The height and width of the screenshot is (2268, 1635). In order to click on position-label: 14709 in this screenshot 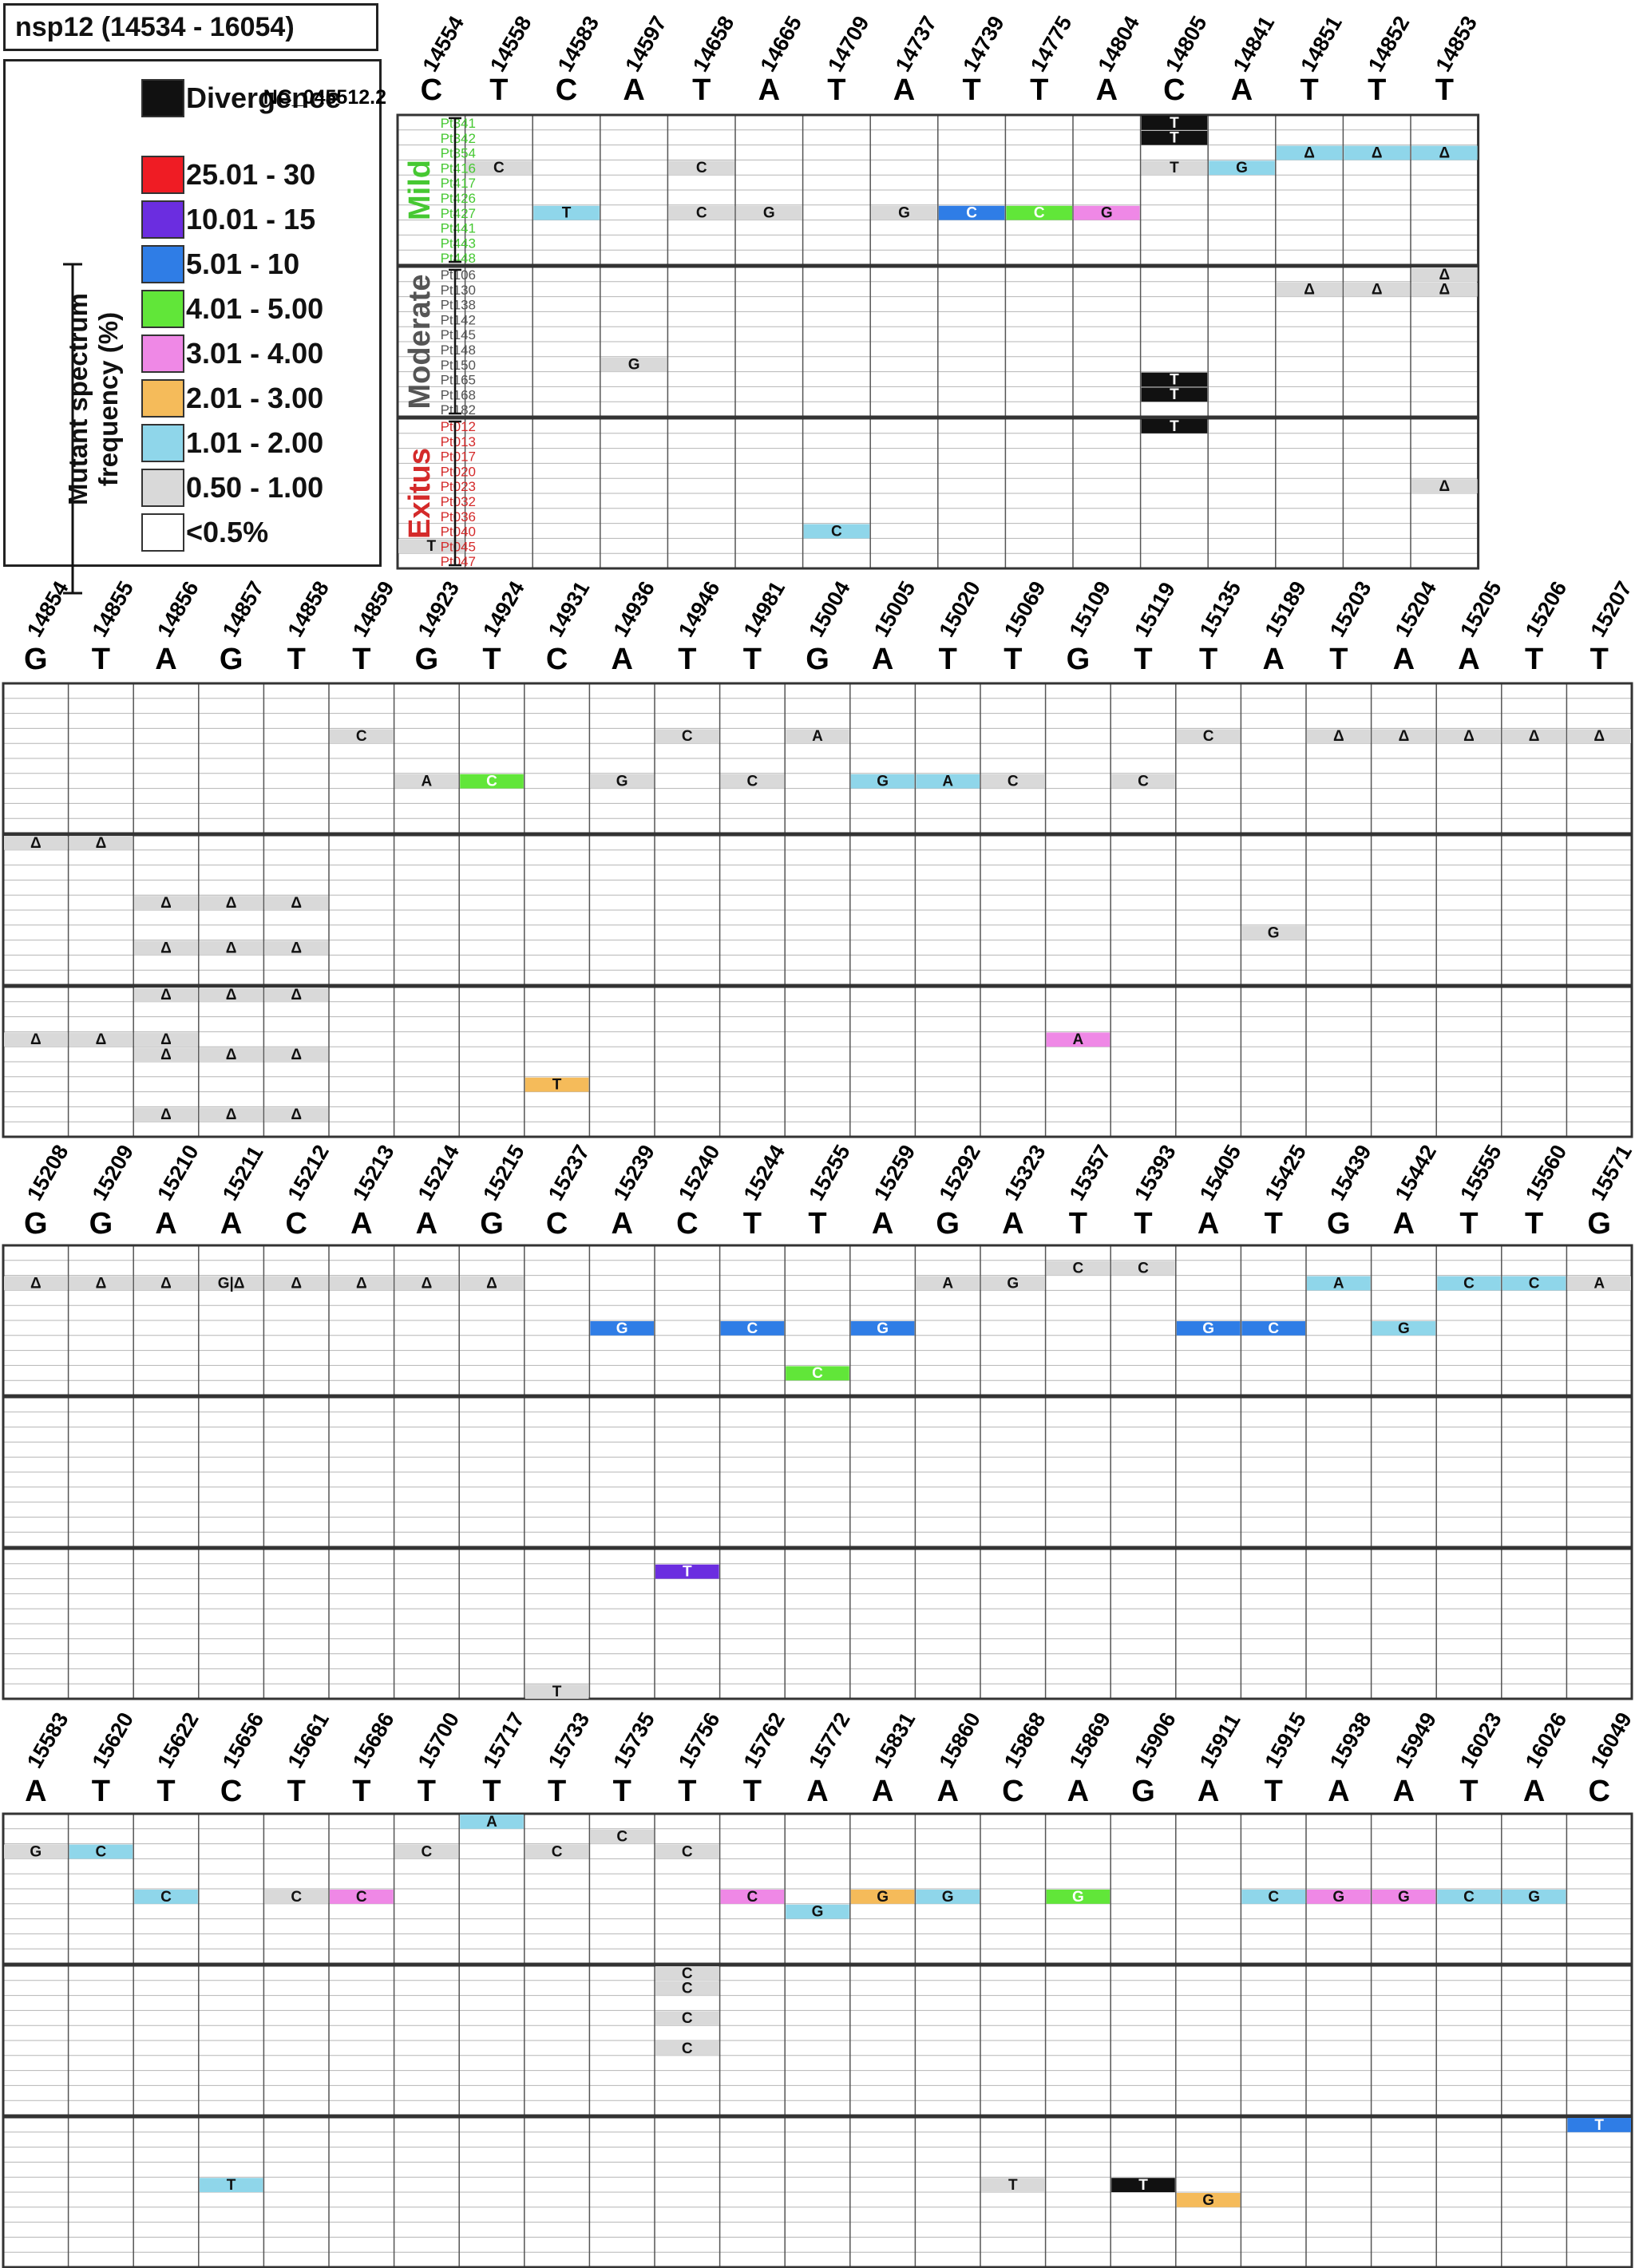, I will do `click(848, 44)`.